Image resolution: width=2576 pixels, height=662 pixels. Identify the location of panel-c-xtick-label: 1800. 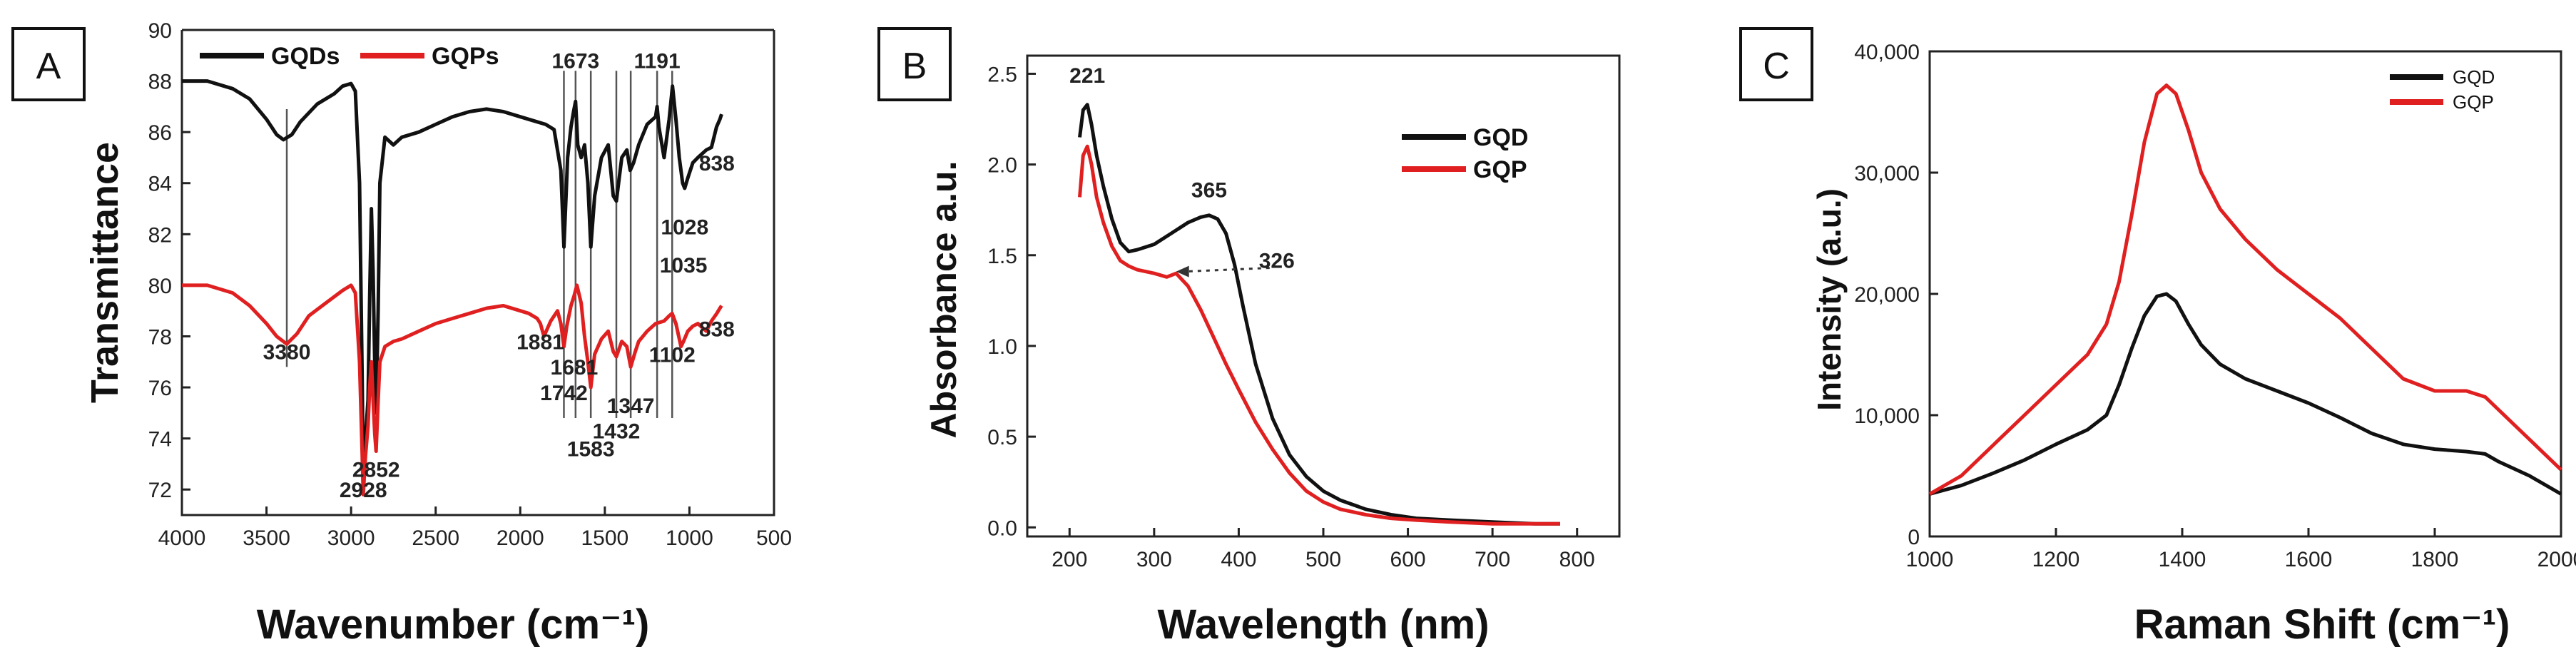
(2435, 559).